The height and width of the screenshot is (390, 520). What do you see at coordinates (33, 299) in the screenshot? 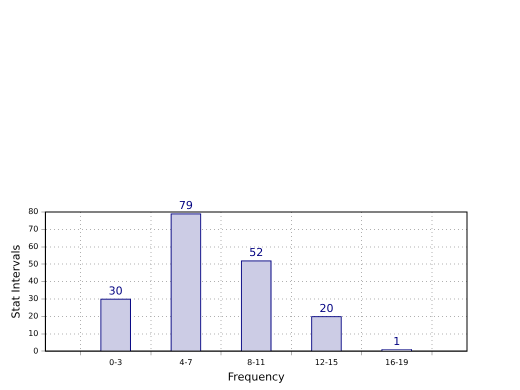
I see `y-tick-label: 30` at bounding box center [33, 299].